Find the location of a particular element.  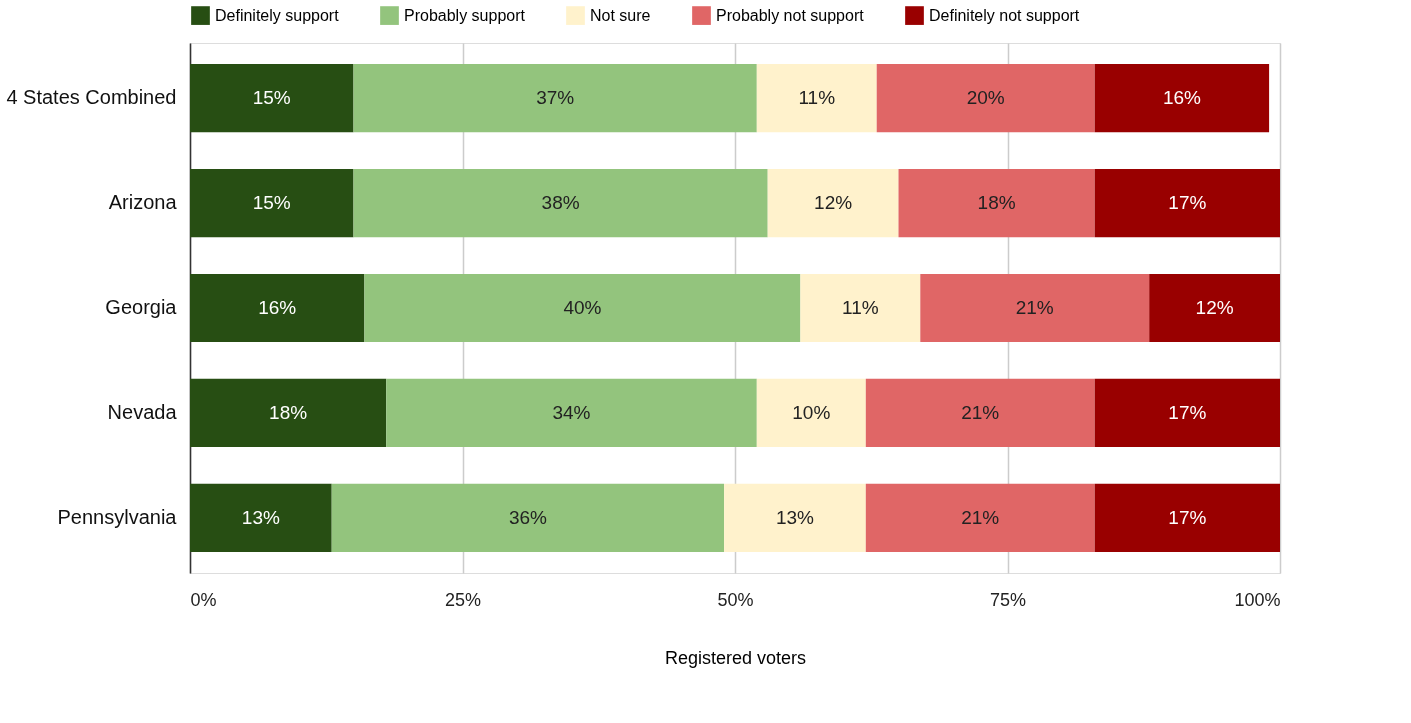

data-label: 20% is located at coordinates (985, 98).